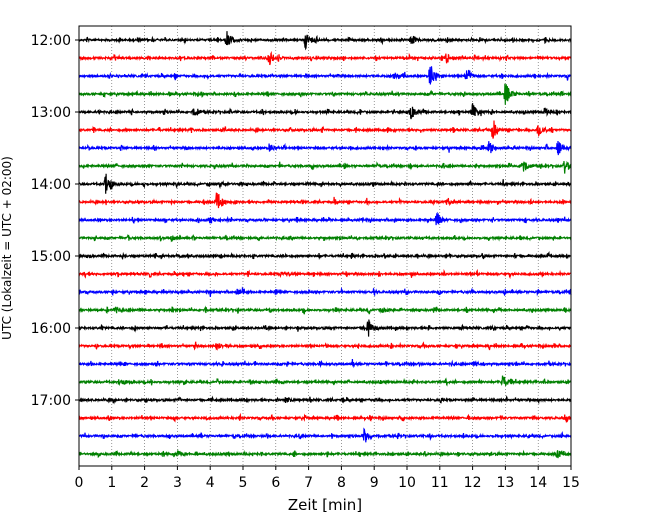 The width and height of the screenshot is (650, 520). Describe the element at coordinates (325, 381) in the screenshot. I see `trace-16:45` at that location.